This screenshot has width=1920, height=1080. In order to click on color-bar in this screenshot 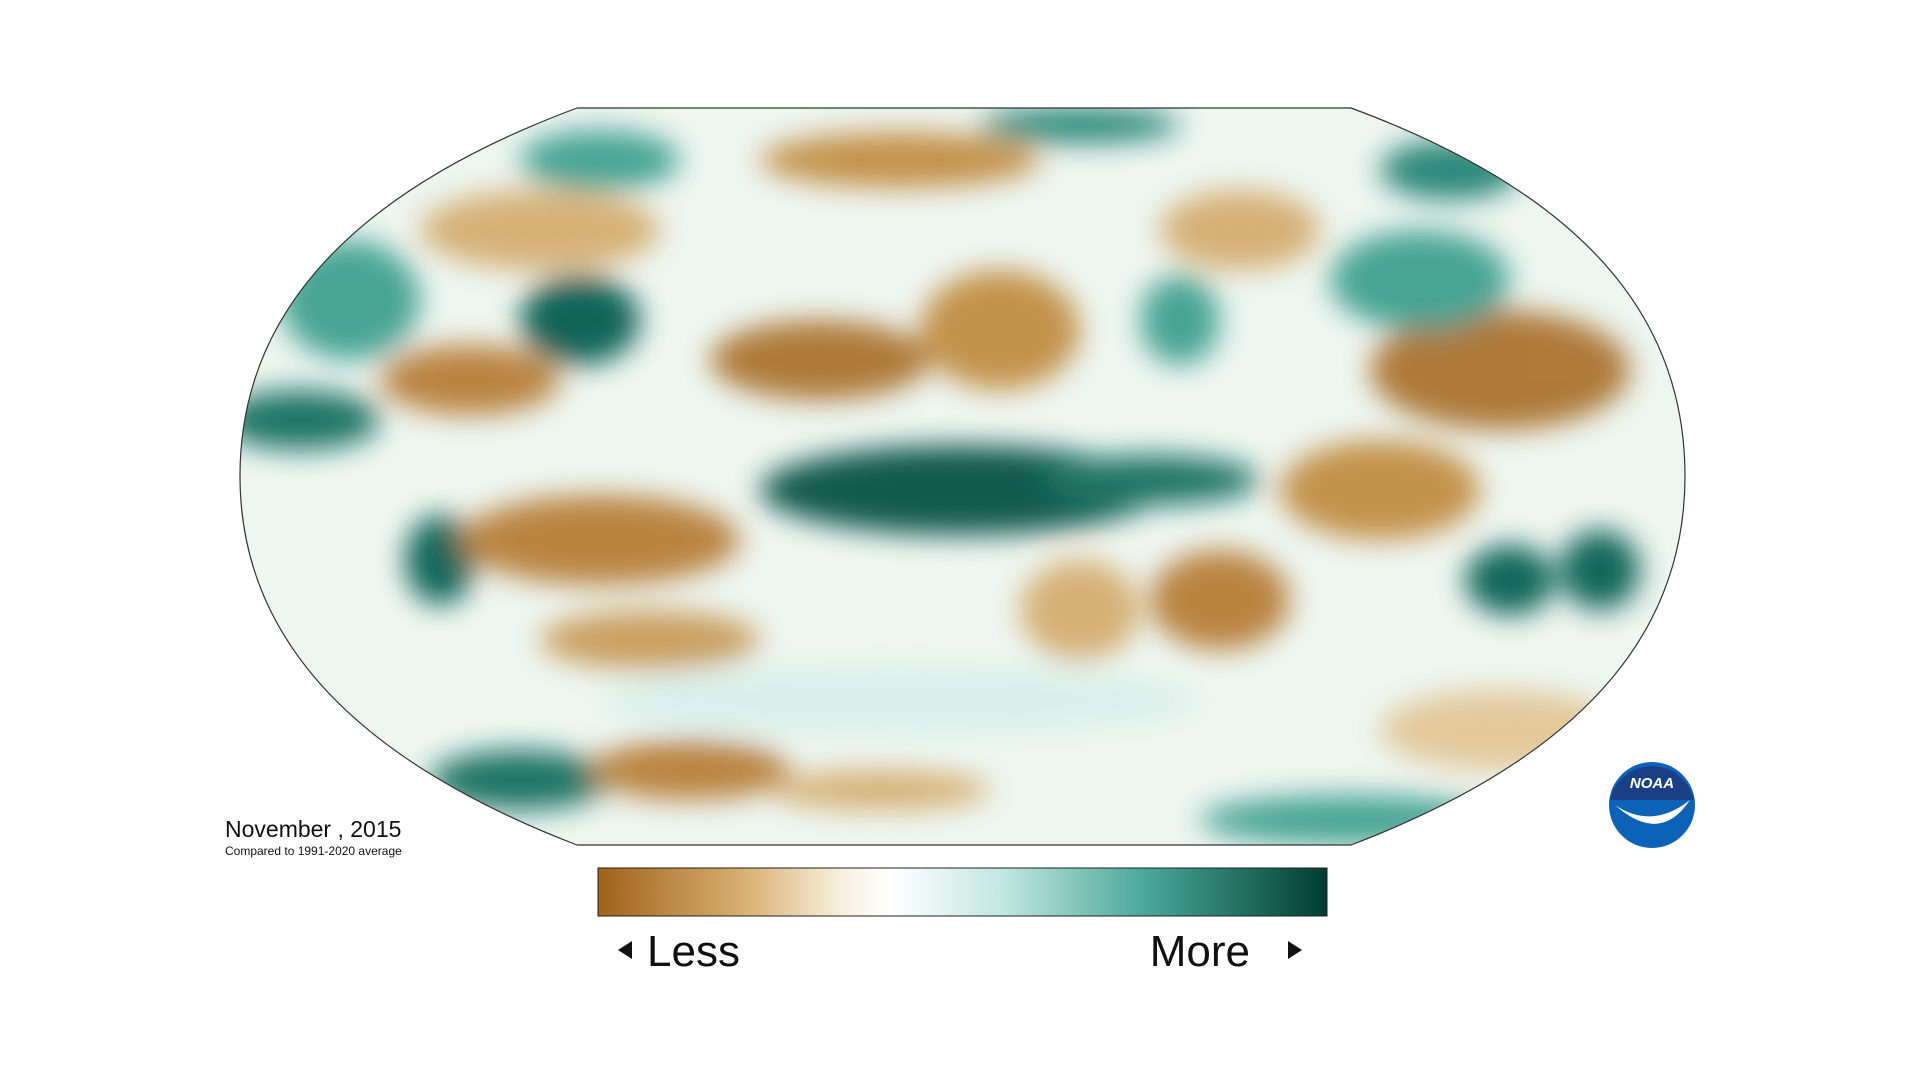, I will do `click(962, 892)`.